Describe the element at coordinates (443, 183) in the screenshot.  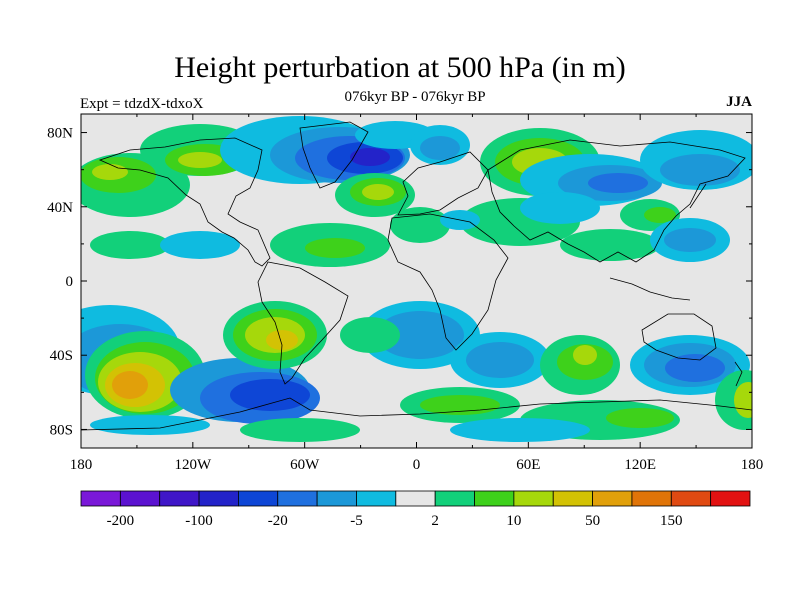
I see `coast-europe` at that location.